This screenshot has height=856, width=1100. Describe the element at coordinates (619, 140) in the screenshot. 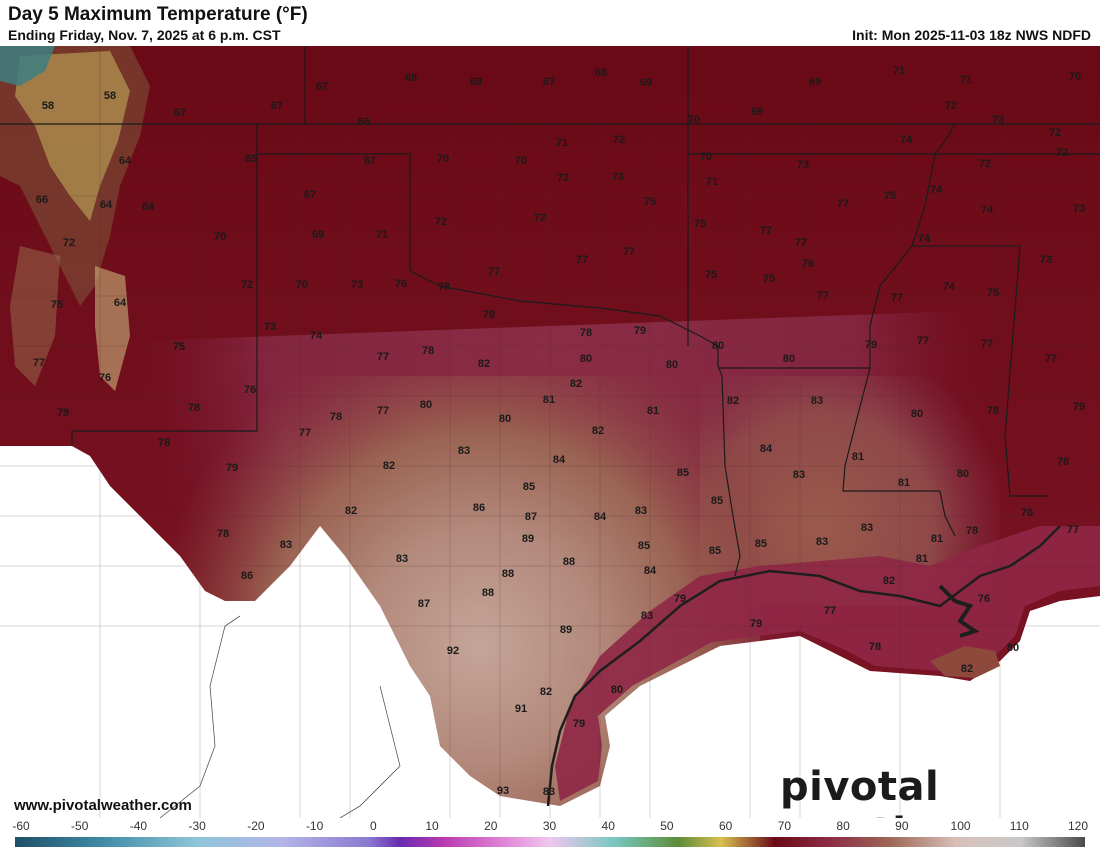

I see `temp-label: 72` at that location.